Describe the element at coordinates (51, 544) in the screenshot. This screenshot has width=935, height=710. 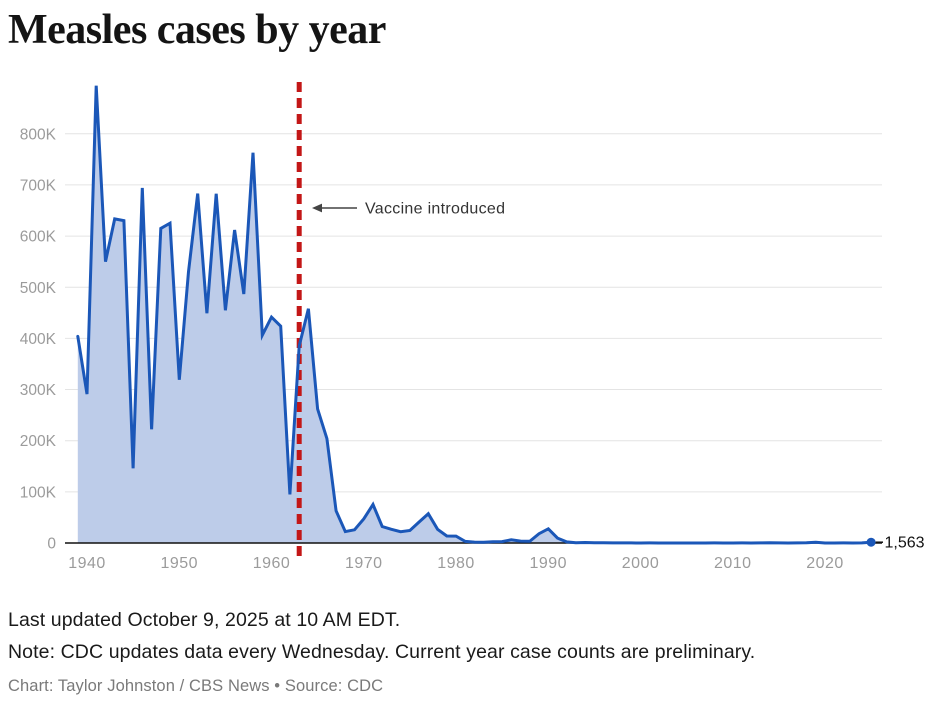
I see `y-axis-tick-label: 0` at that location.